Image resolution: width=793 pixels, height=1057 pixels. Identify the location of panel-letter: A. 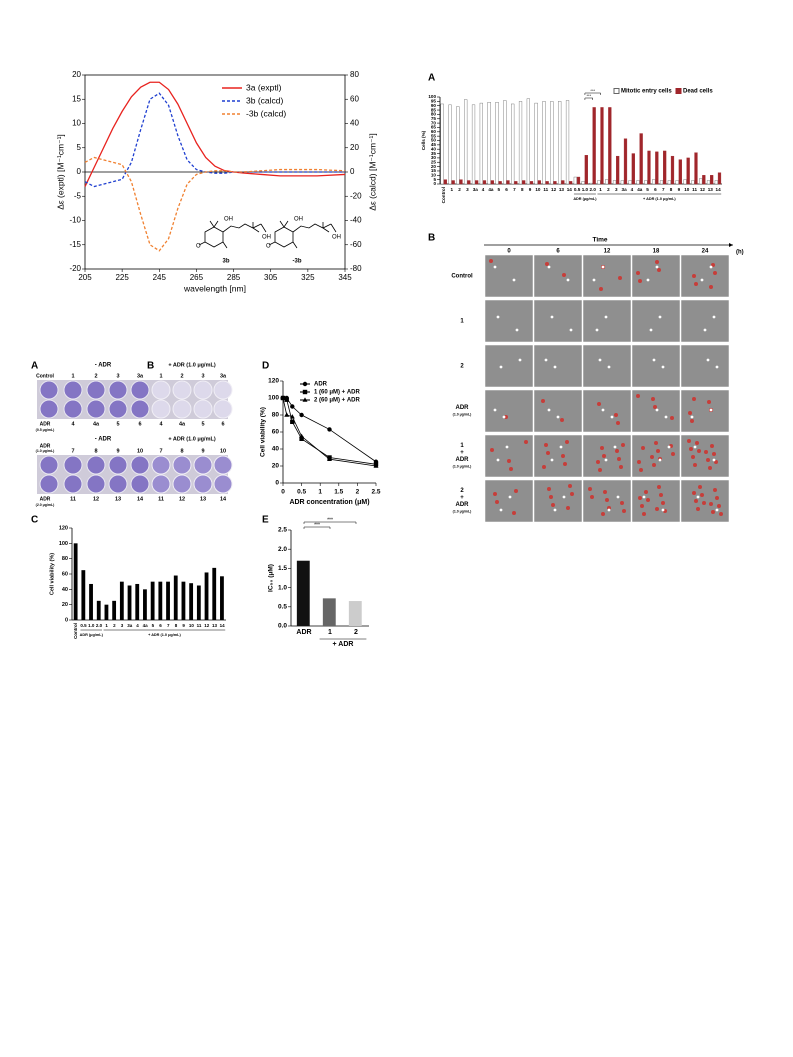
(431, 78).